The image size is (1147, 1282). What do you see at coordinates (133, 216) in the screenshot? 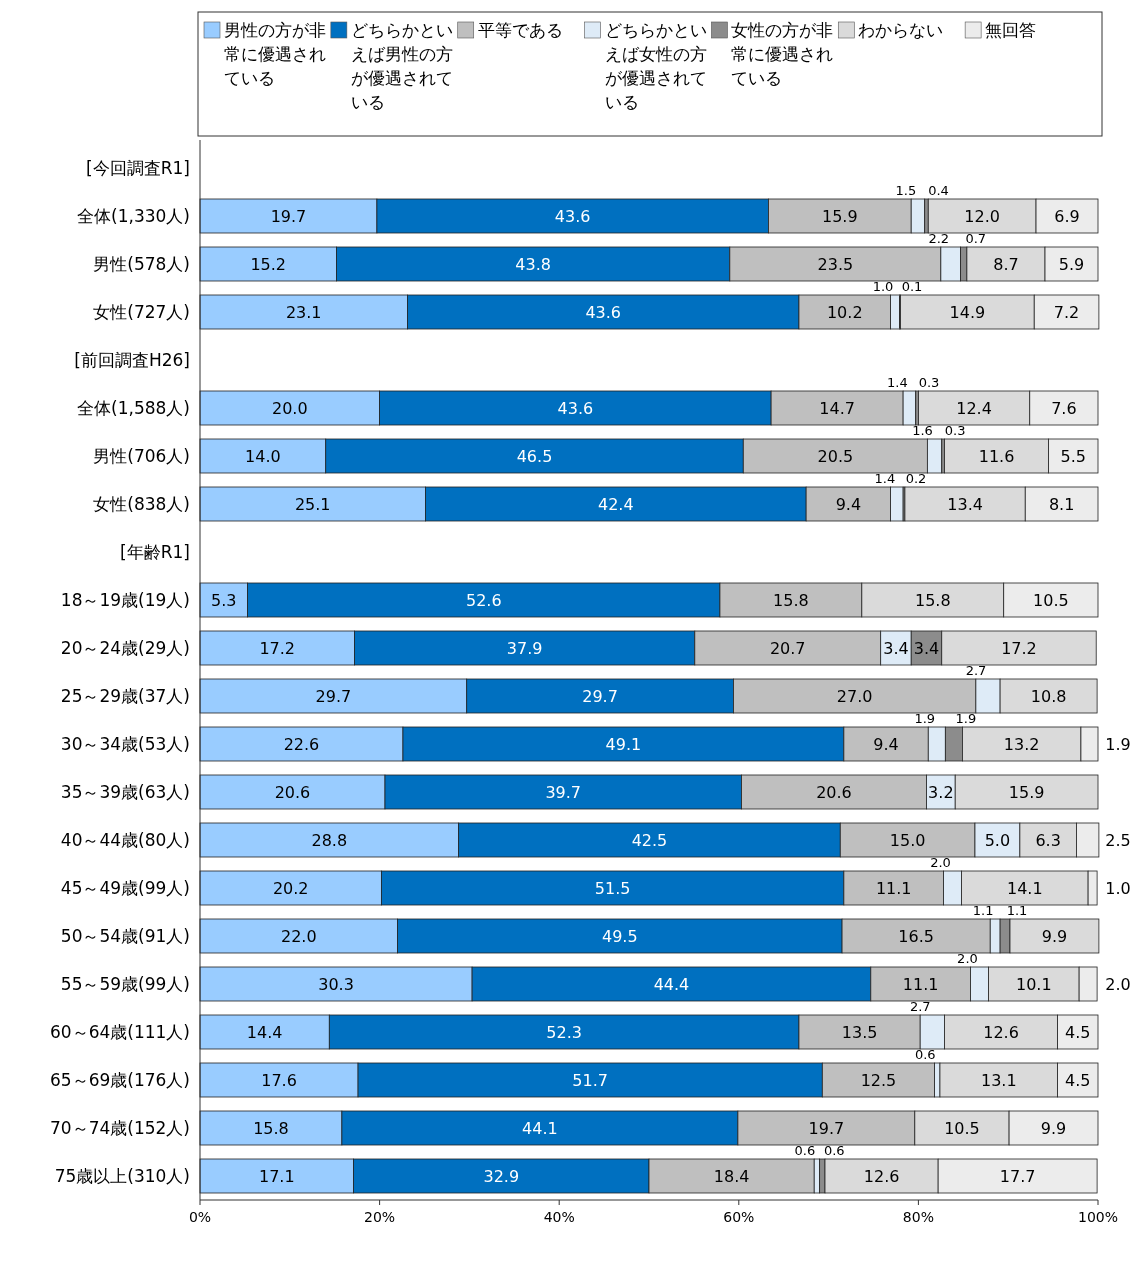
I see `y-tick-label: 全体(1,330人)` at bounding box center [133, 216].